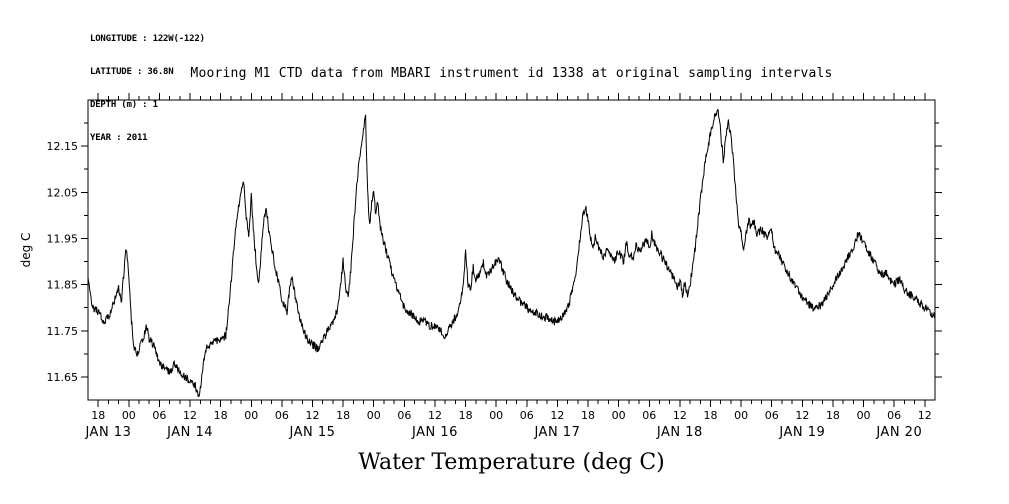  Describe the element at coordinates (801, 432) in the screenshot. I see `x-day-label: JAN 19` at that location.